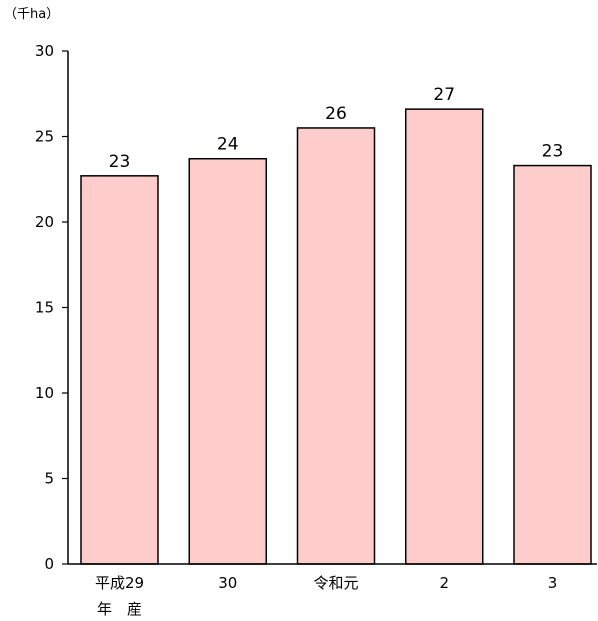 The height and width of the screenshot is (621, 598). What do you see at coordinates (44, 308) in the screenshot?
I see `y-tick-label: 15` at bounding box center [44, 308].